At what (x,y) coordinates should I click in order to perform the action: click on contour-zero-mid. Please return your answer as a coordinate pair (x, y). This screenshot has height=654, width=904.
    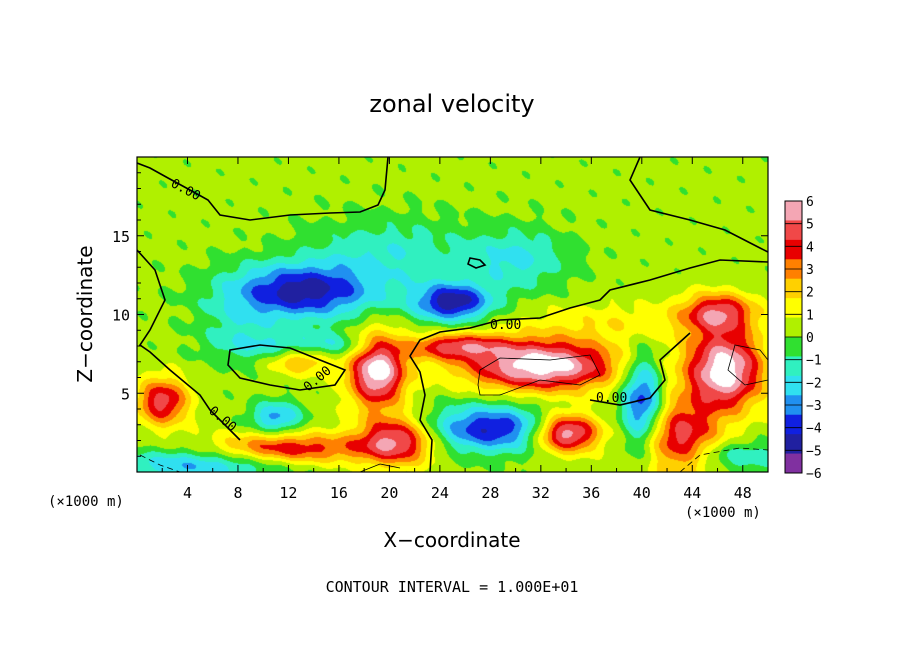
    Looking at the image, I should click on (588, 365).